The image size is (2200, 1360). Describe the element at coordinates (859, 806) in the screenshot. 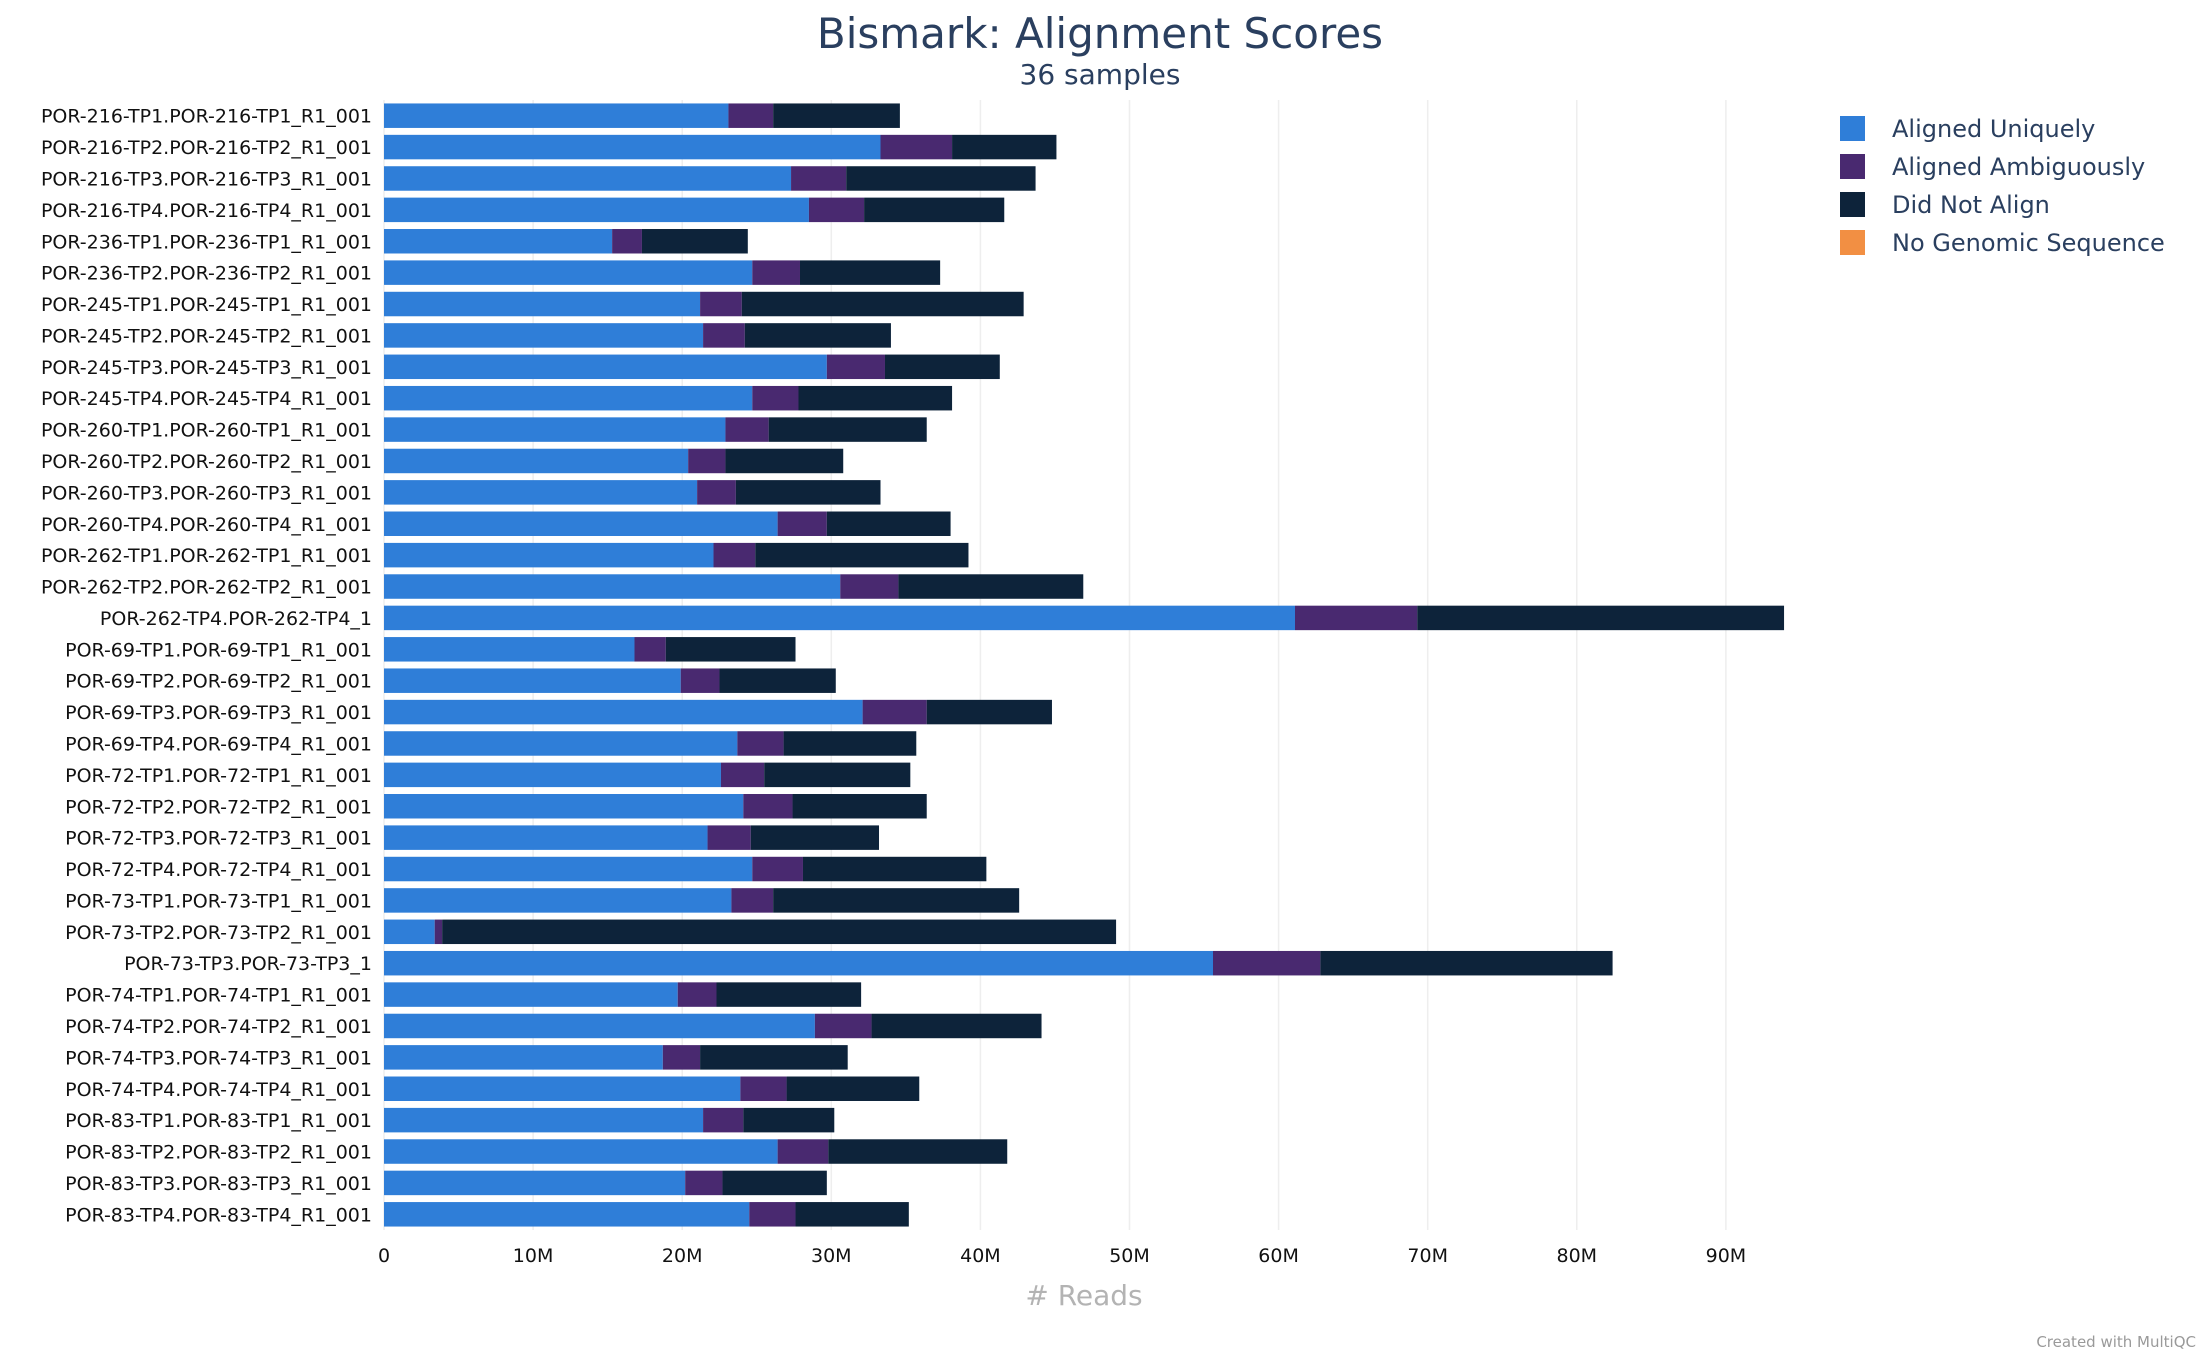

I see `bar-segment: Did Not Align: 9000000` at that location.